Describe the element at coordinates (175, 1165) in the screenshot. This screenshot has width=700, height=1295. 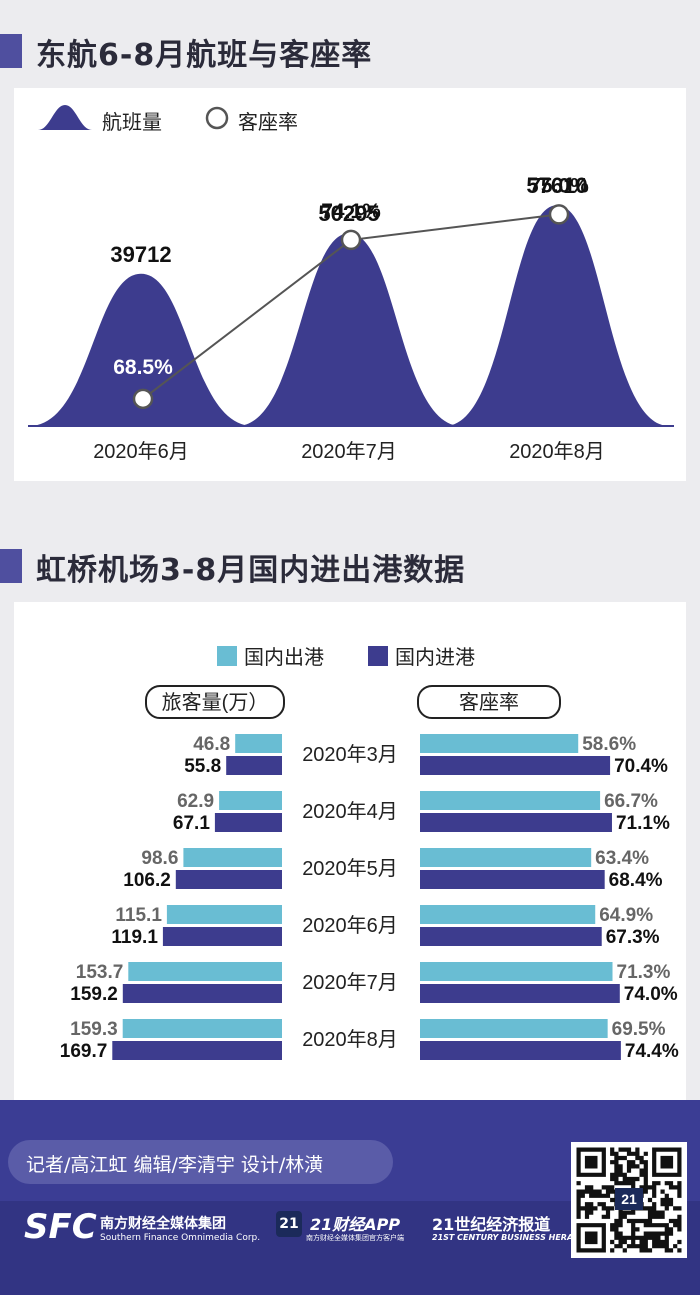
I see `credits-text: 记者/高江虹 编辑/李清宇 设计/林潢` at that location.